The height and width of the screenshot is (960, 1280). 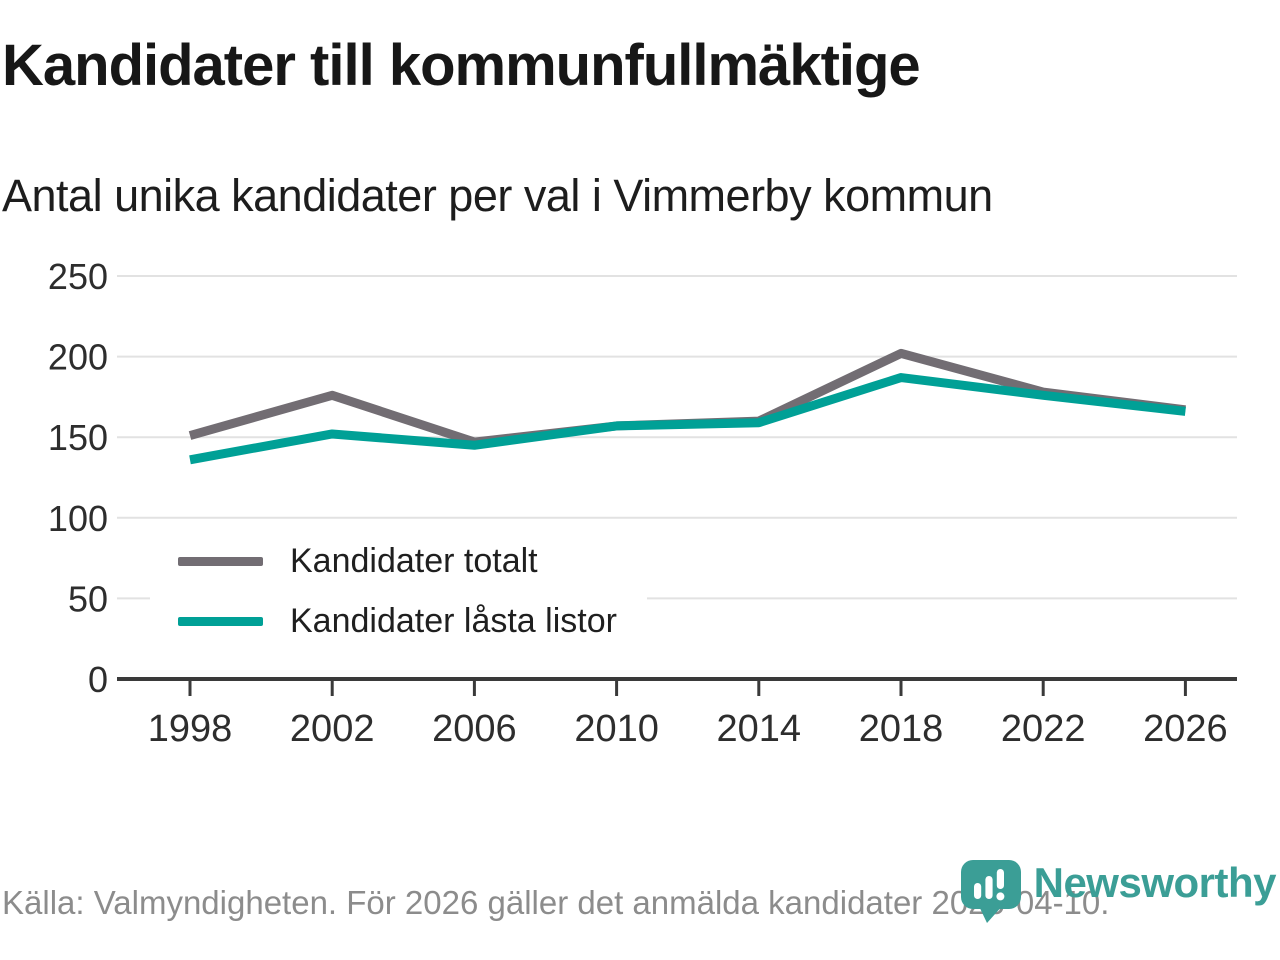 I want to click on y-axis-tick-label: 250, so click(x=78, y=276).